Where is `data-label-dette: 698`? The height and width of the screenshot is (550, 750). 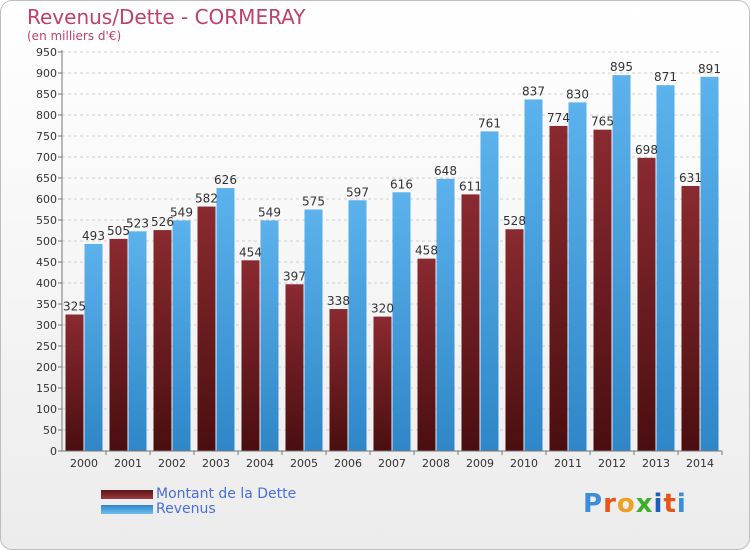
data-label-dette: 698 is located at coordinates (646, 150).